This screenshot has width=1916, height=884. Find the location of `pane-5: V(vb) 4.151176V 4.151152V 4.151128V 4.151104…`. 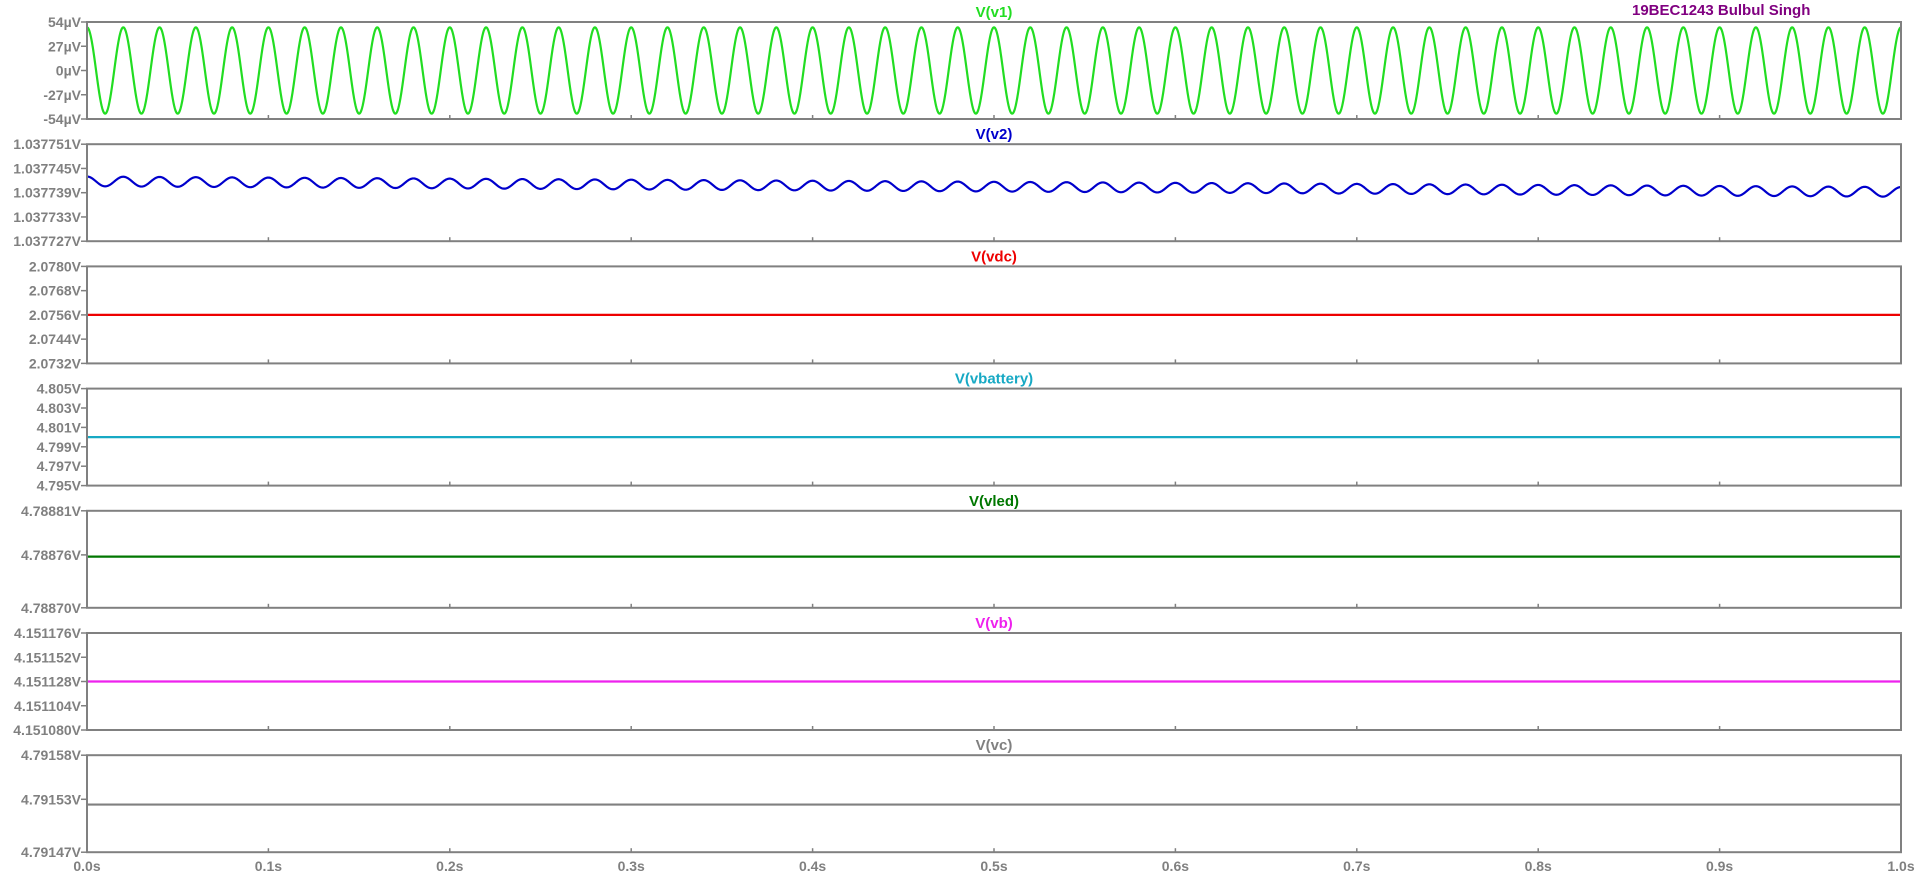

pane-5: V(vb) 4.151176V 4.151152V 4.151128V 4.151104… is located at coordinates (957, 676).